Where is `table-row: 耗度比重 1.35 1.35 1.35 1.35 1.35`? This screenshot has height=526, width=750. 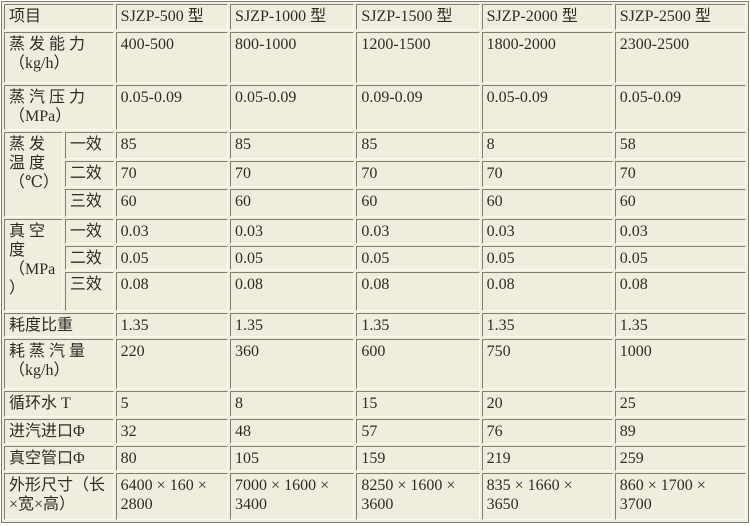
table-row: 耗度比重 1.35 1.35 1.35 1.35 1.35 is located at coordinates (375, 325).